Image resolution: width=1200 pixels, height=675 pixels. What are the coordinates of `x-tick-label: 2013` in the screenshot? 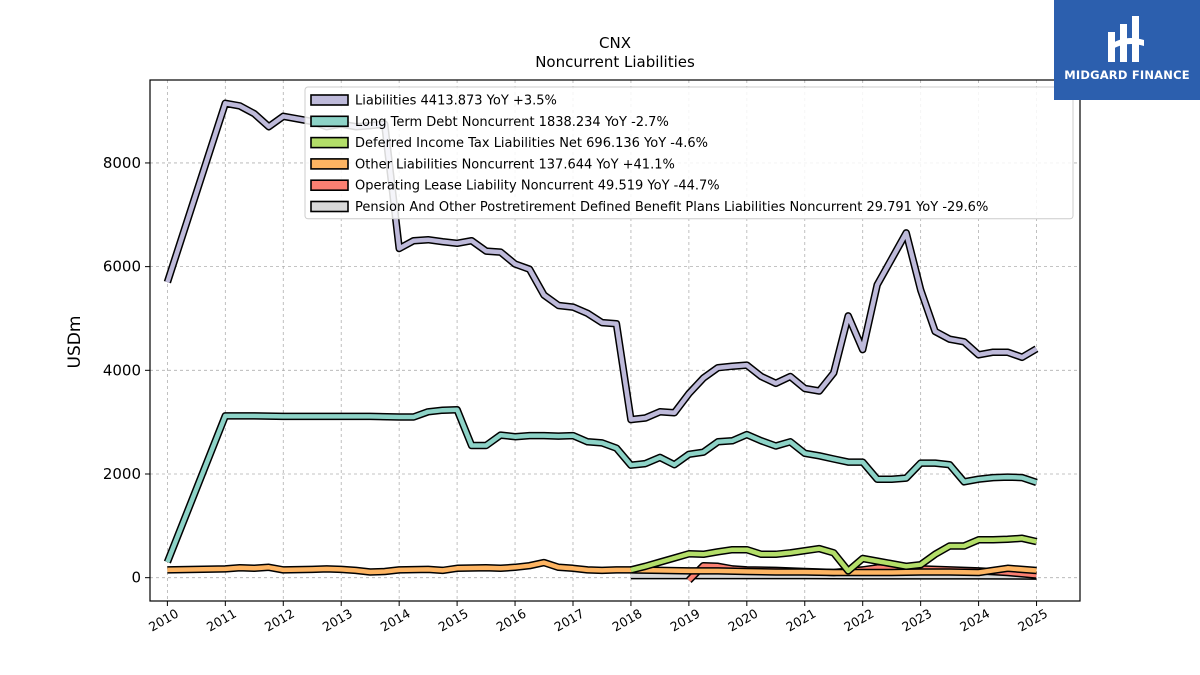 It's located at (337, 620).